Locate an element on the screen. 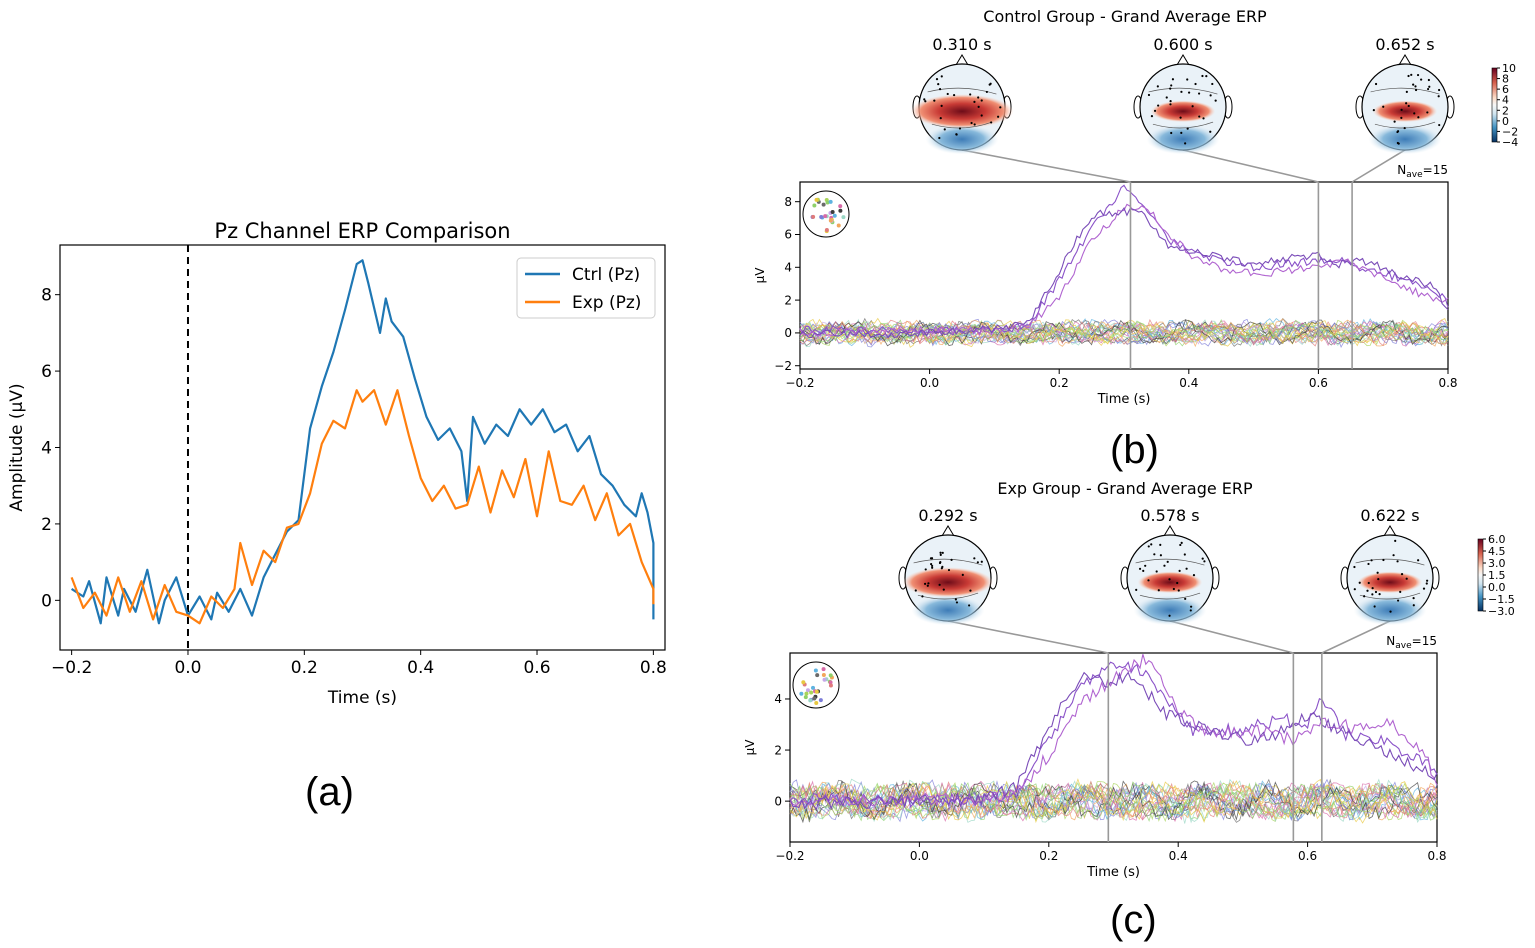 The image size is (1535, 948). colorbar is located at coordinates (1494, 105).